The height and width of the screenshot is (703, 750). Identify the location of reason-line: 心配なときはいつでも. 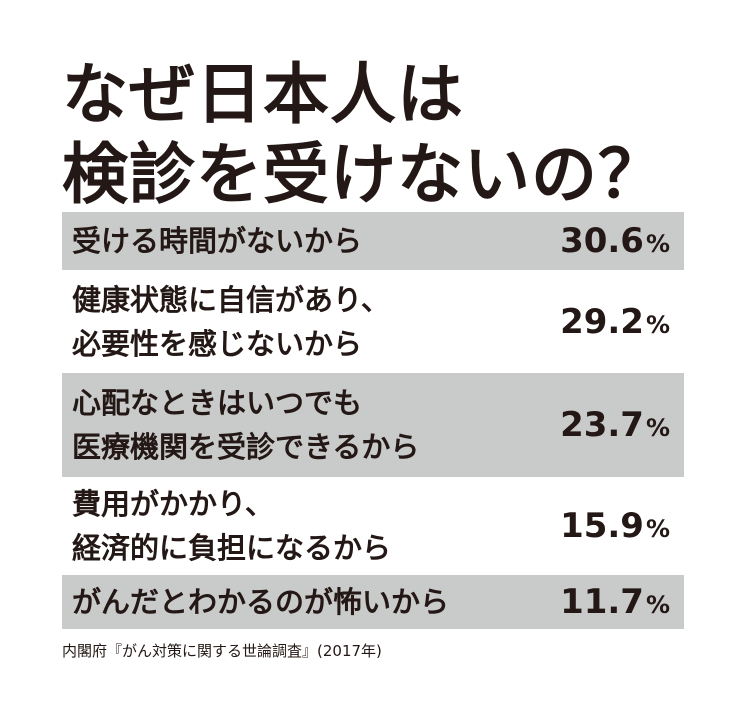
(217, 403).